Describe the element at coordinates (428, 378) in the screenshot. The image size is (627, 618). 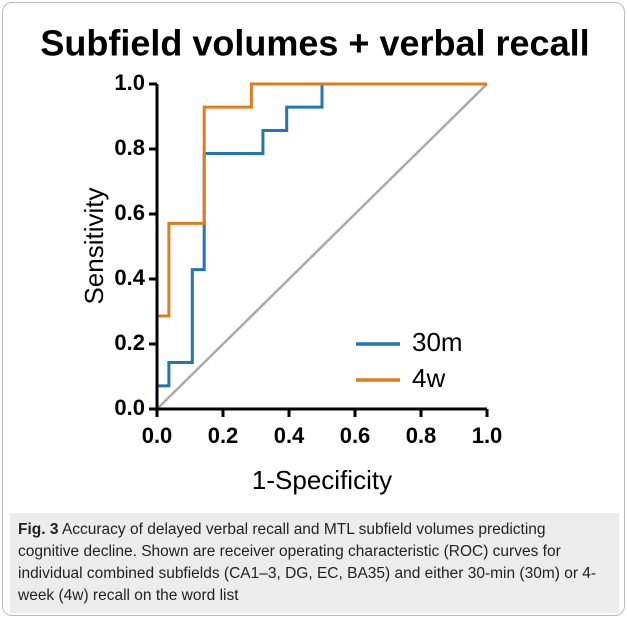
I see `legend-label: 4w` at that location.